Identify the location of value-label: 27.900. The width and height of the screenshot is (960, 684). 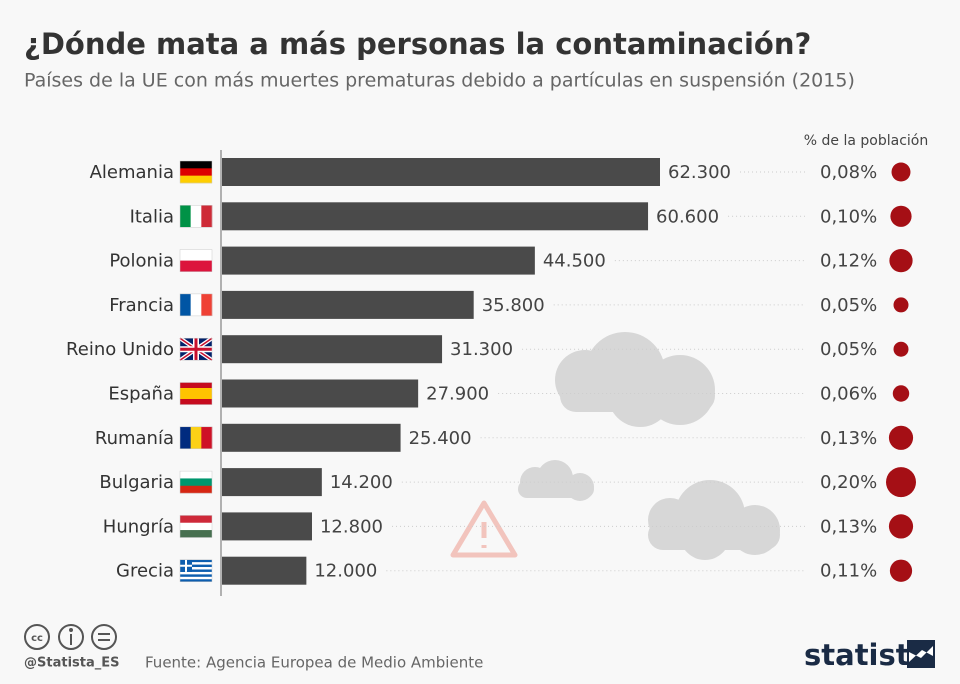
(457, 394).